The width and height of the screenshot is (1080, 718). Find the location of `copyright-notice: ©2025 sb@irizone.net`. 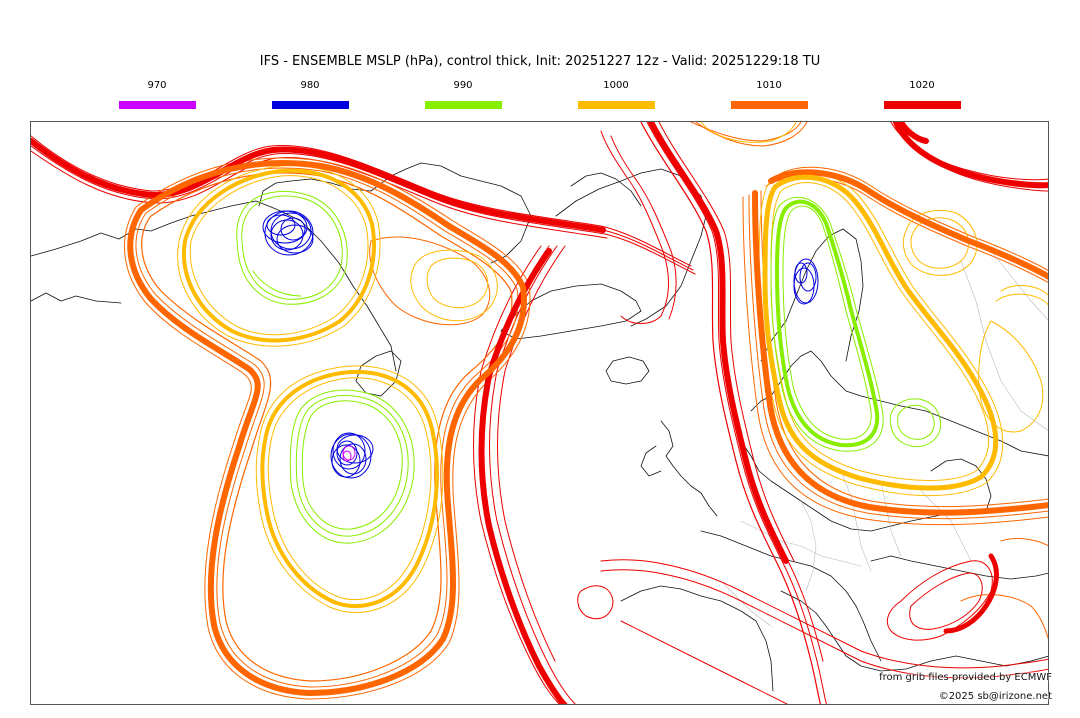

copyright-notice: ©2025 sb@irizone.net is located at coordinates (995, 696).